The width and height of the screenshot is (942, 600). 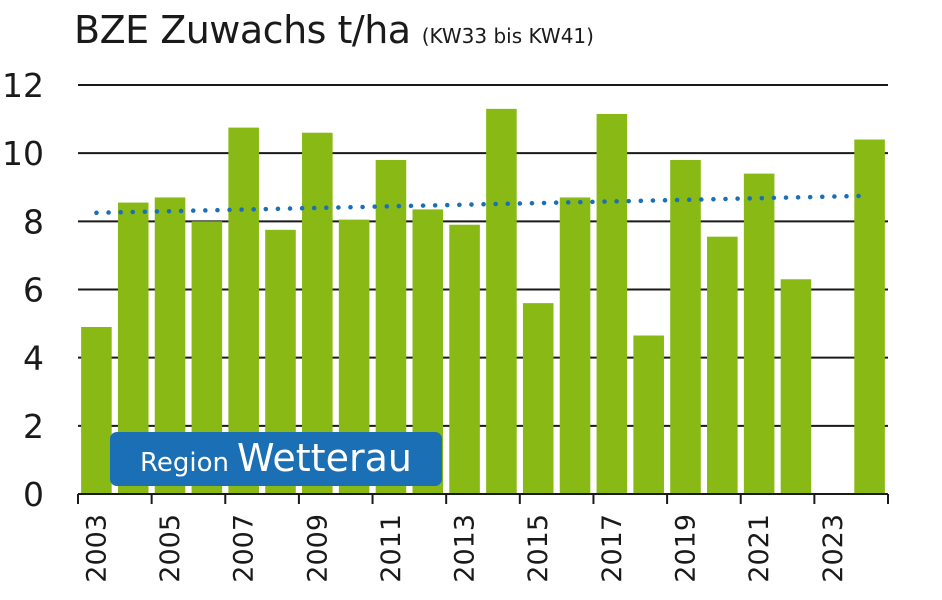 I want to click on chart-title-row: BZE Zuwachs t/ha (KW33 bis KW41), so click(x=334, y=33).